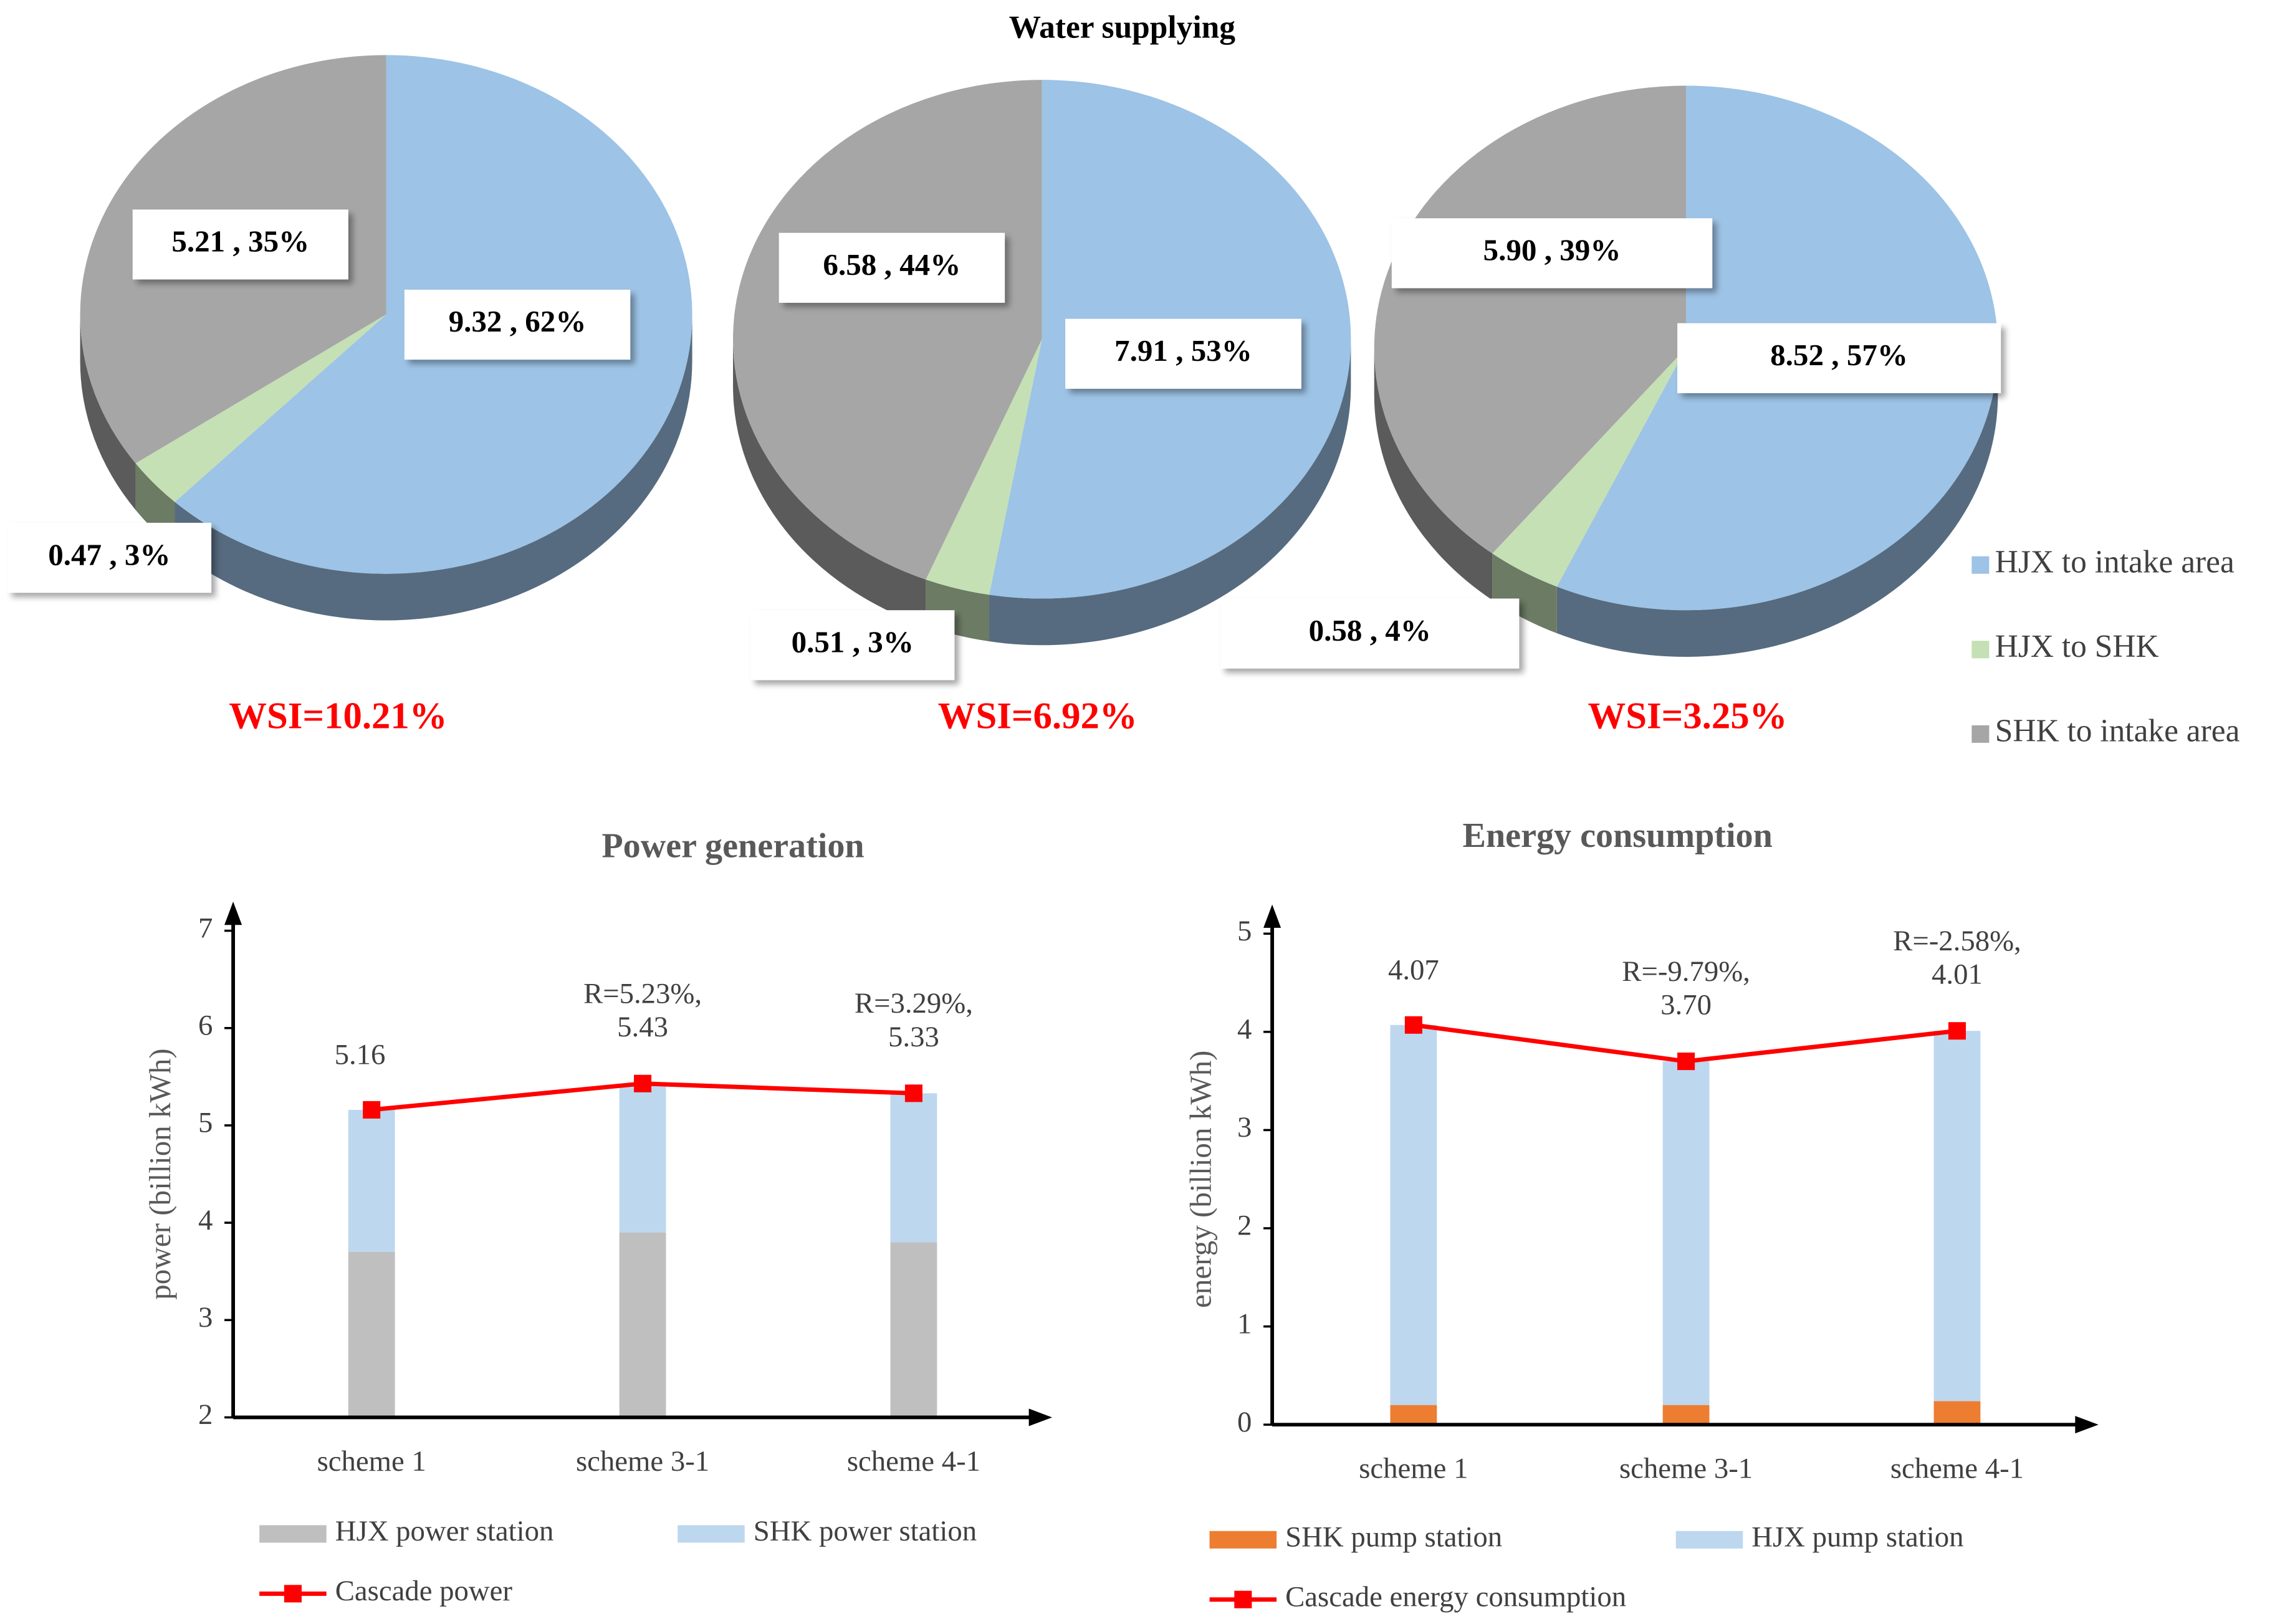  What do you see at coordinates (338, 716) in the screenshot?
I see `annotation: WSI=10.21%` at bounding box center [338, 716].